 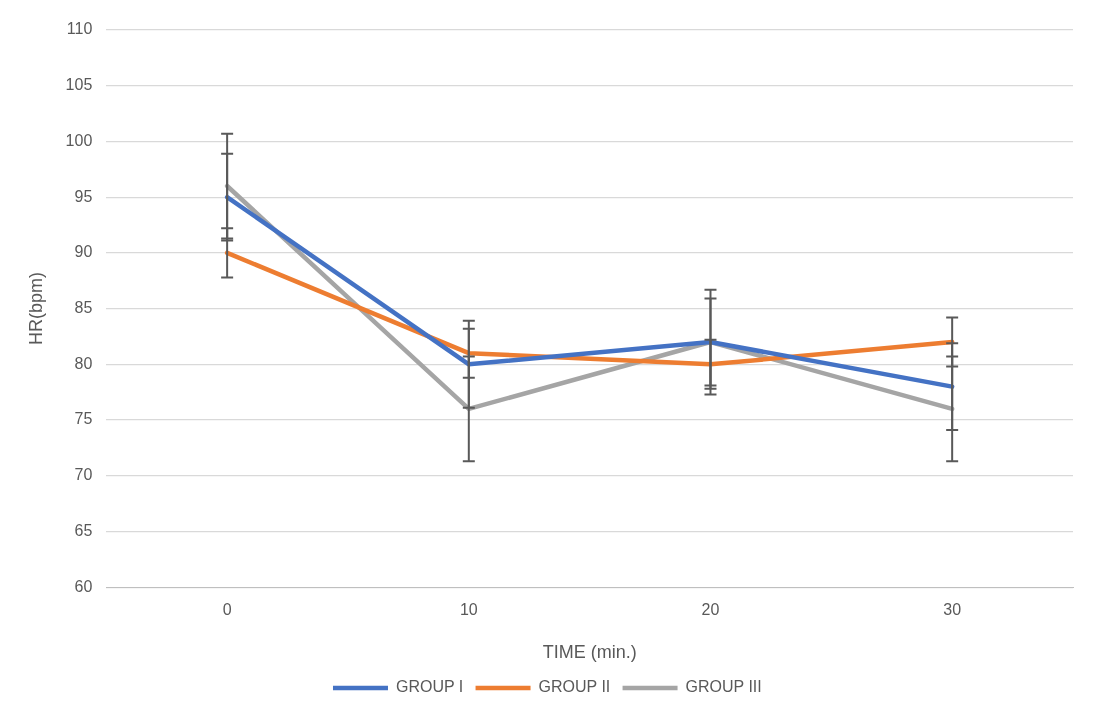 I want to click on x-axis-title: TIME (min.), so click(x=589, y=652).